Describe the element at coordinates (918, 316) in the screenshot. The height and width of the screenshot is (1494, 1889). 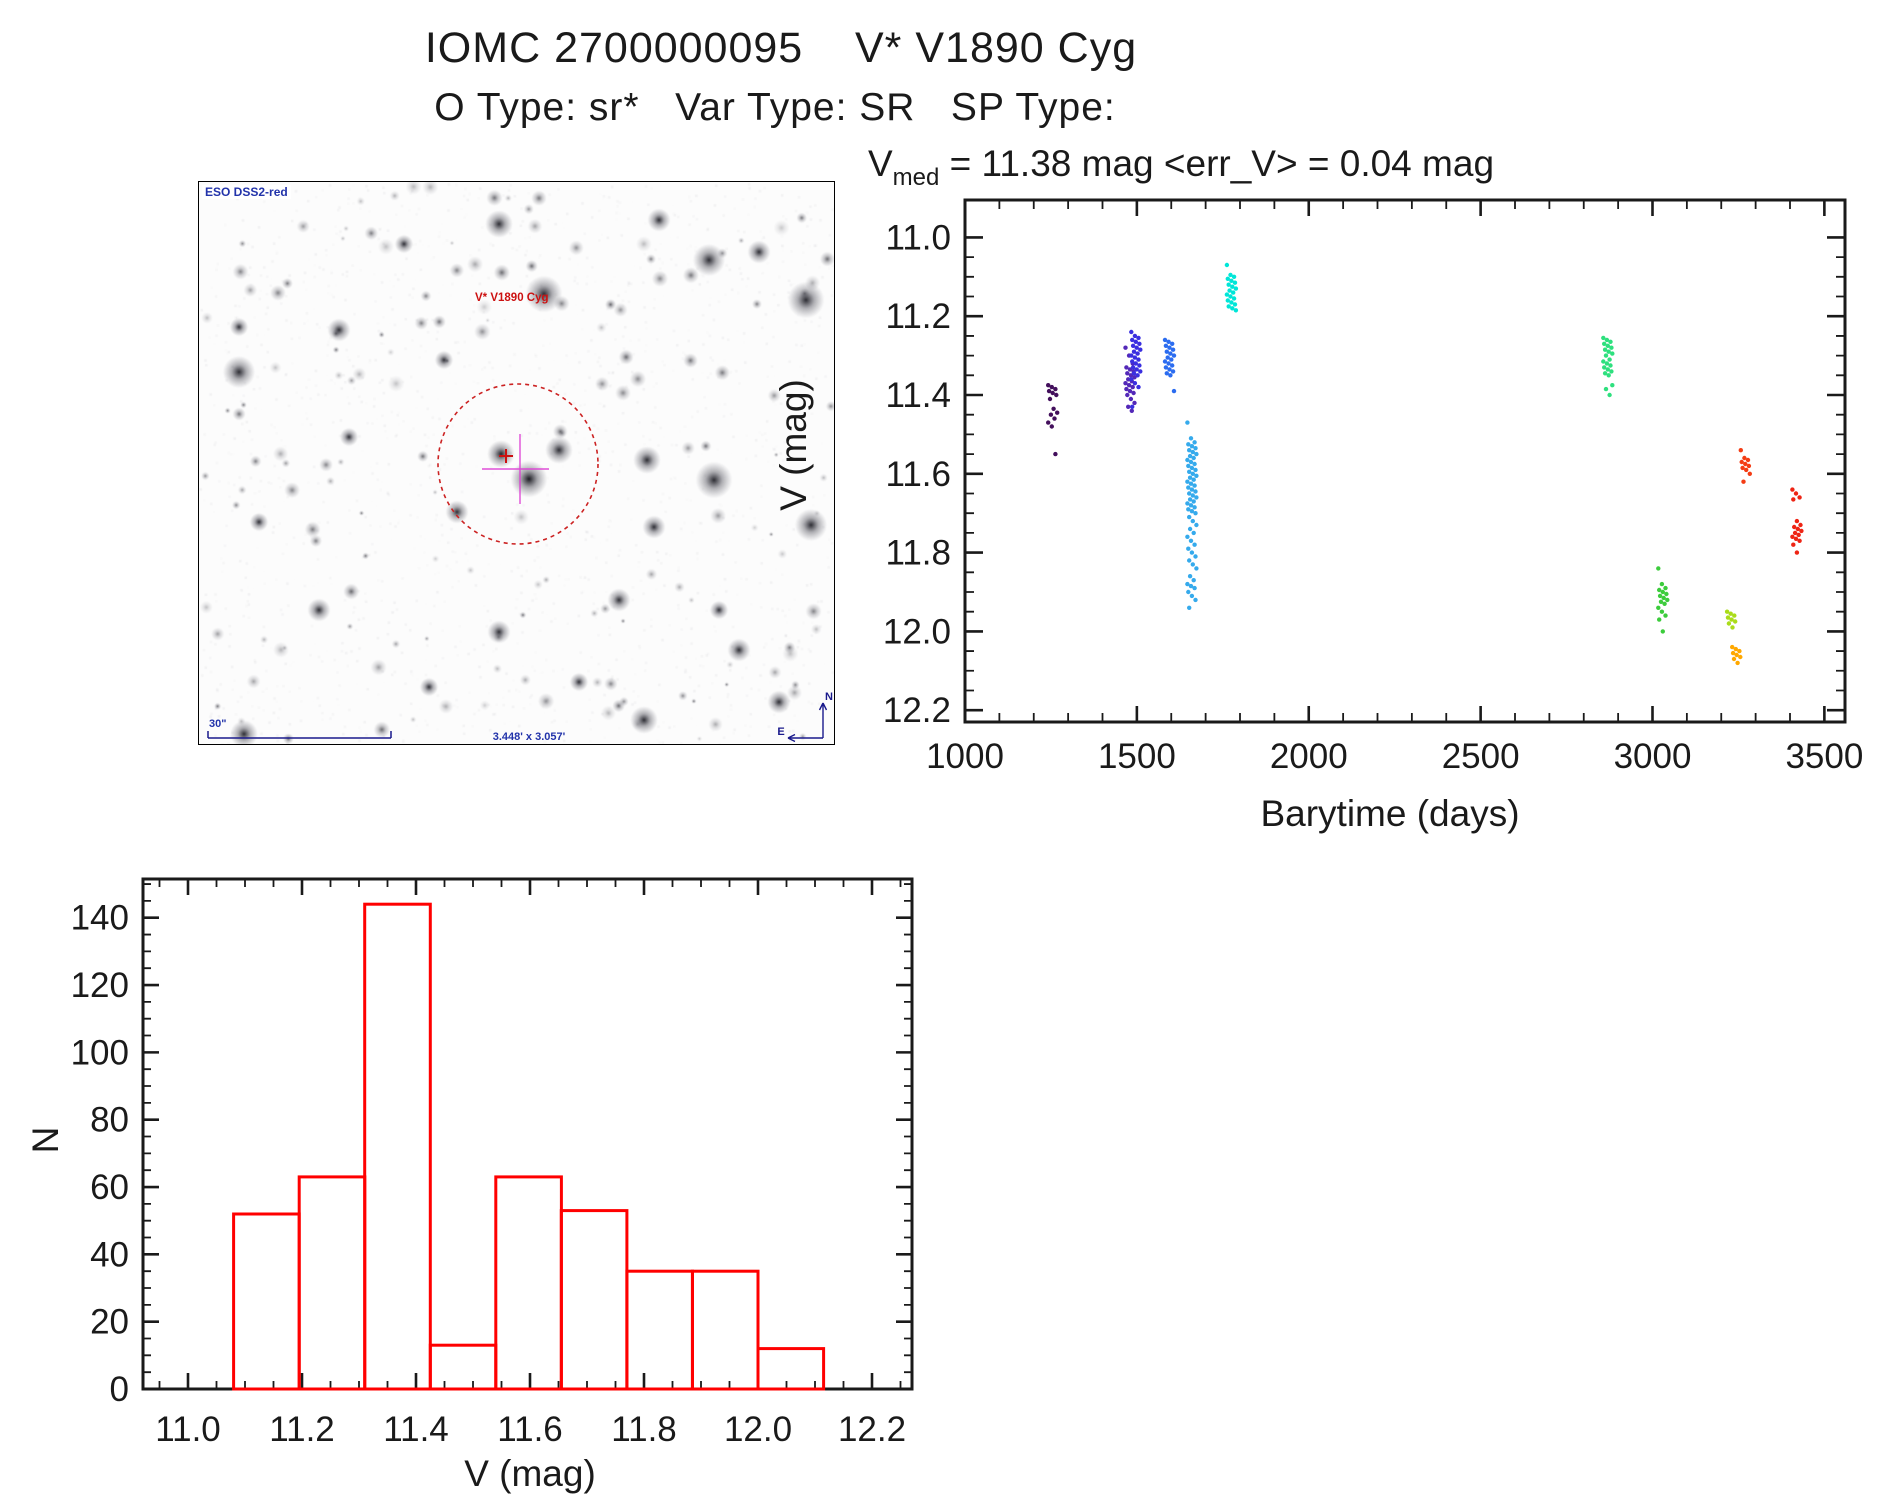
I see `lc-y-tick-label: 11.2` at that location.